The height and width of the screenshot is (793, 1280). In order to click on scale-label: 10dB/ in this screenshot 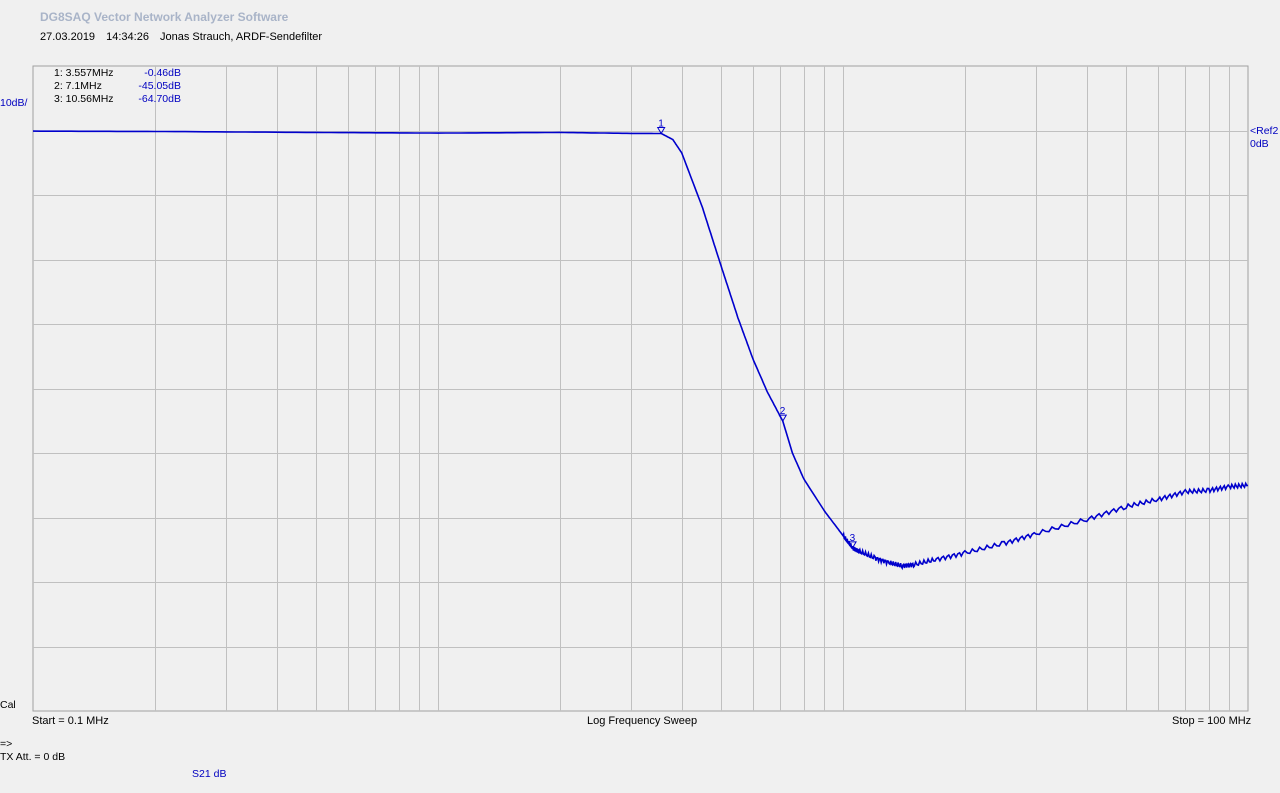, I will do `click(14, 103)`.